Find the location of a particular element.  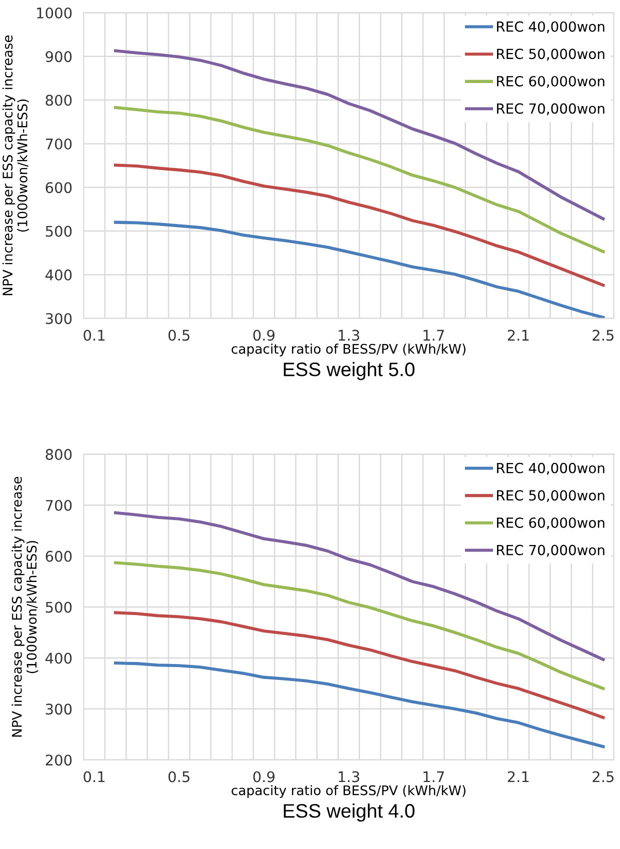

y-tick-label: 200 is located at coordinates (59, 760).